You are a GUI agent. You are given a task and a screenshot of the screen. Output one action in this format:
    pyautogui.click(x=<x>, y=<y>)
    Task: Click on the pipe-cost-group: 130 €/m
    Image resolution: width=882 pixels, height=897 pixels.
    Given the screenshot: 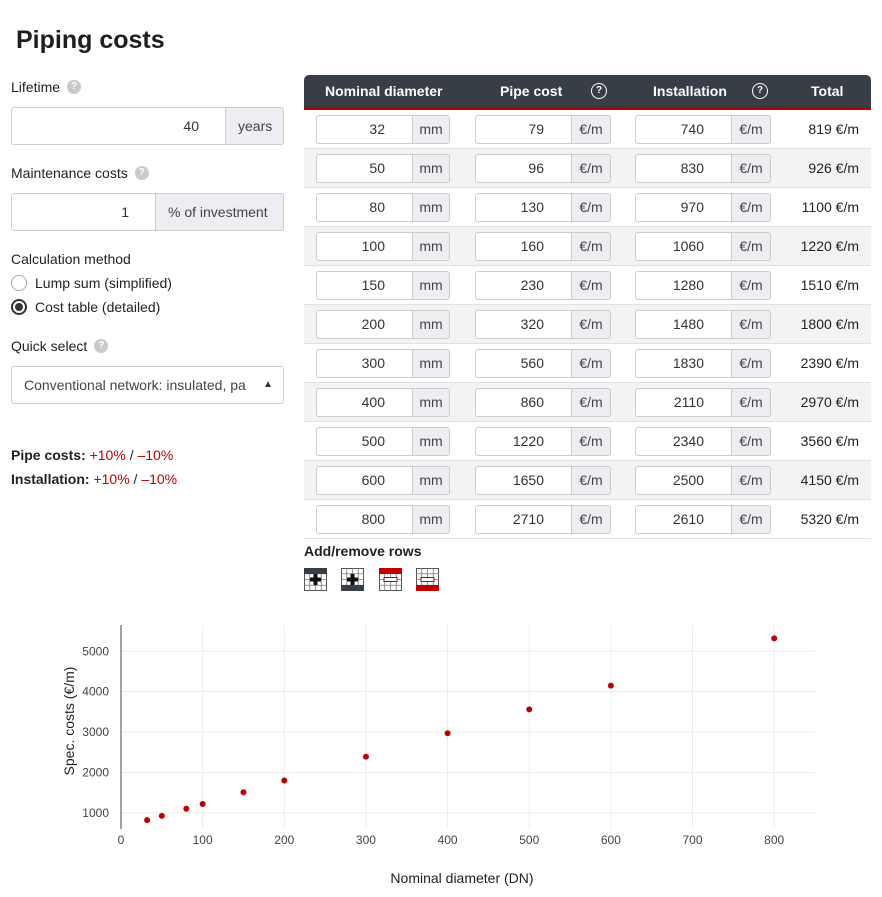 What is the action you would take?
    pyautogui.click(x=543, y=207)
    